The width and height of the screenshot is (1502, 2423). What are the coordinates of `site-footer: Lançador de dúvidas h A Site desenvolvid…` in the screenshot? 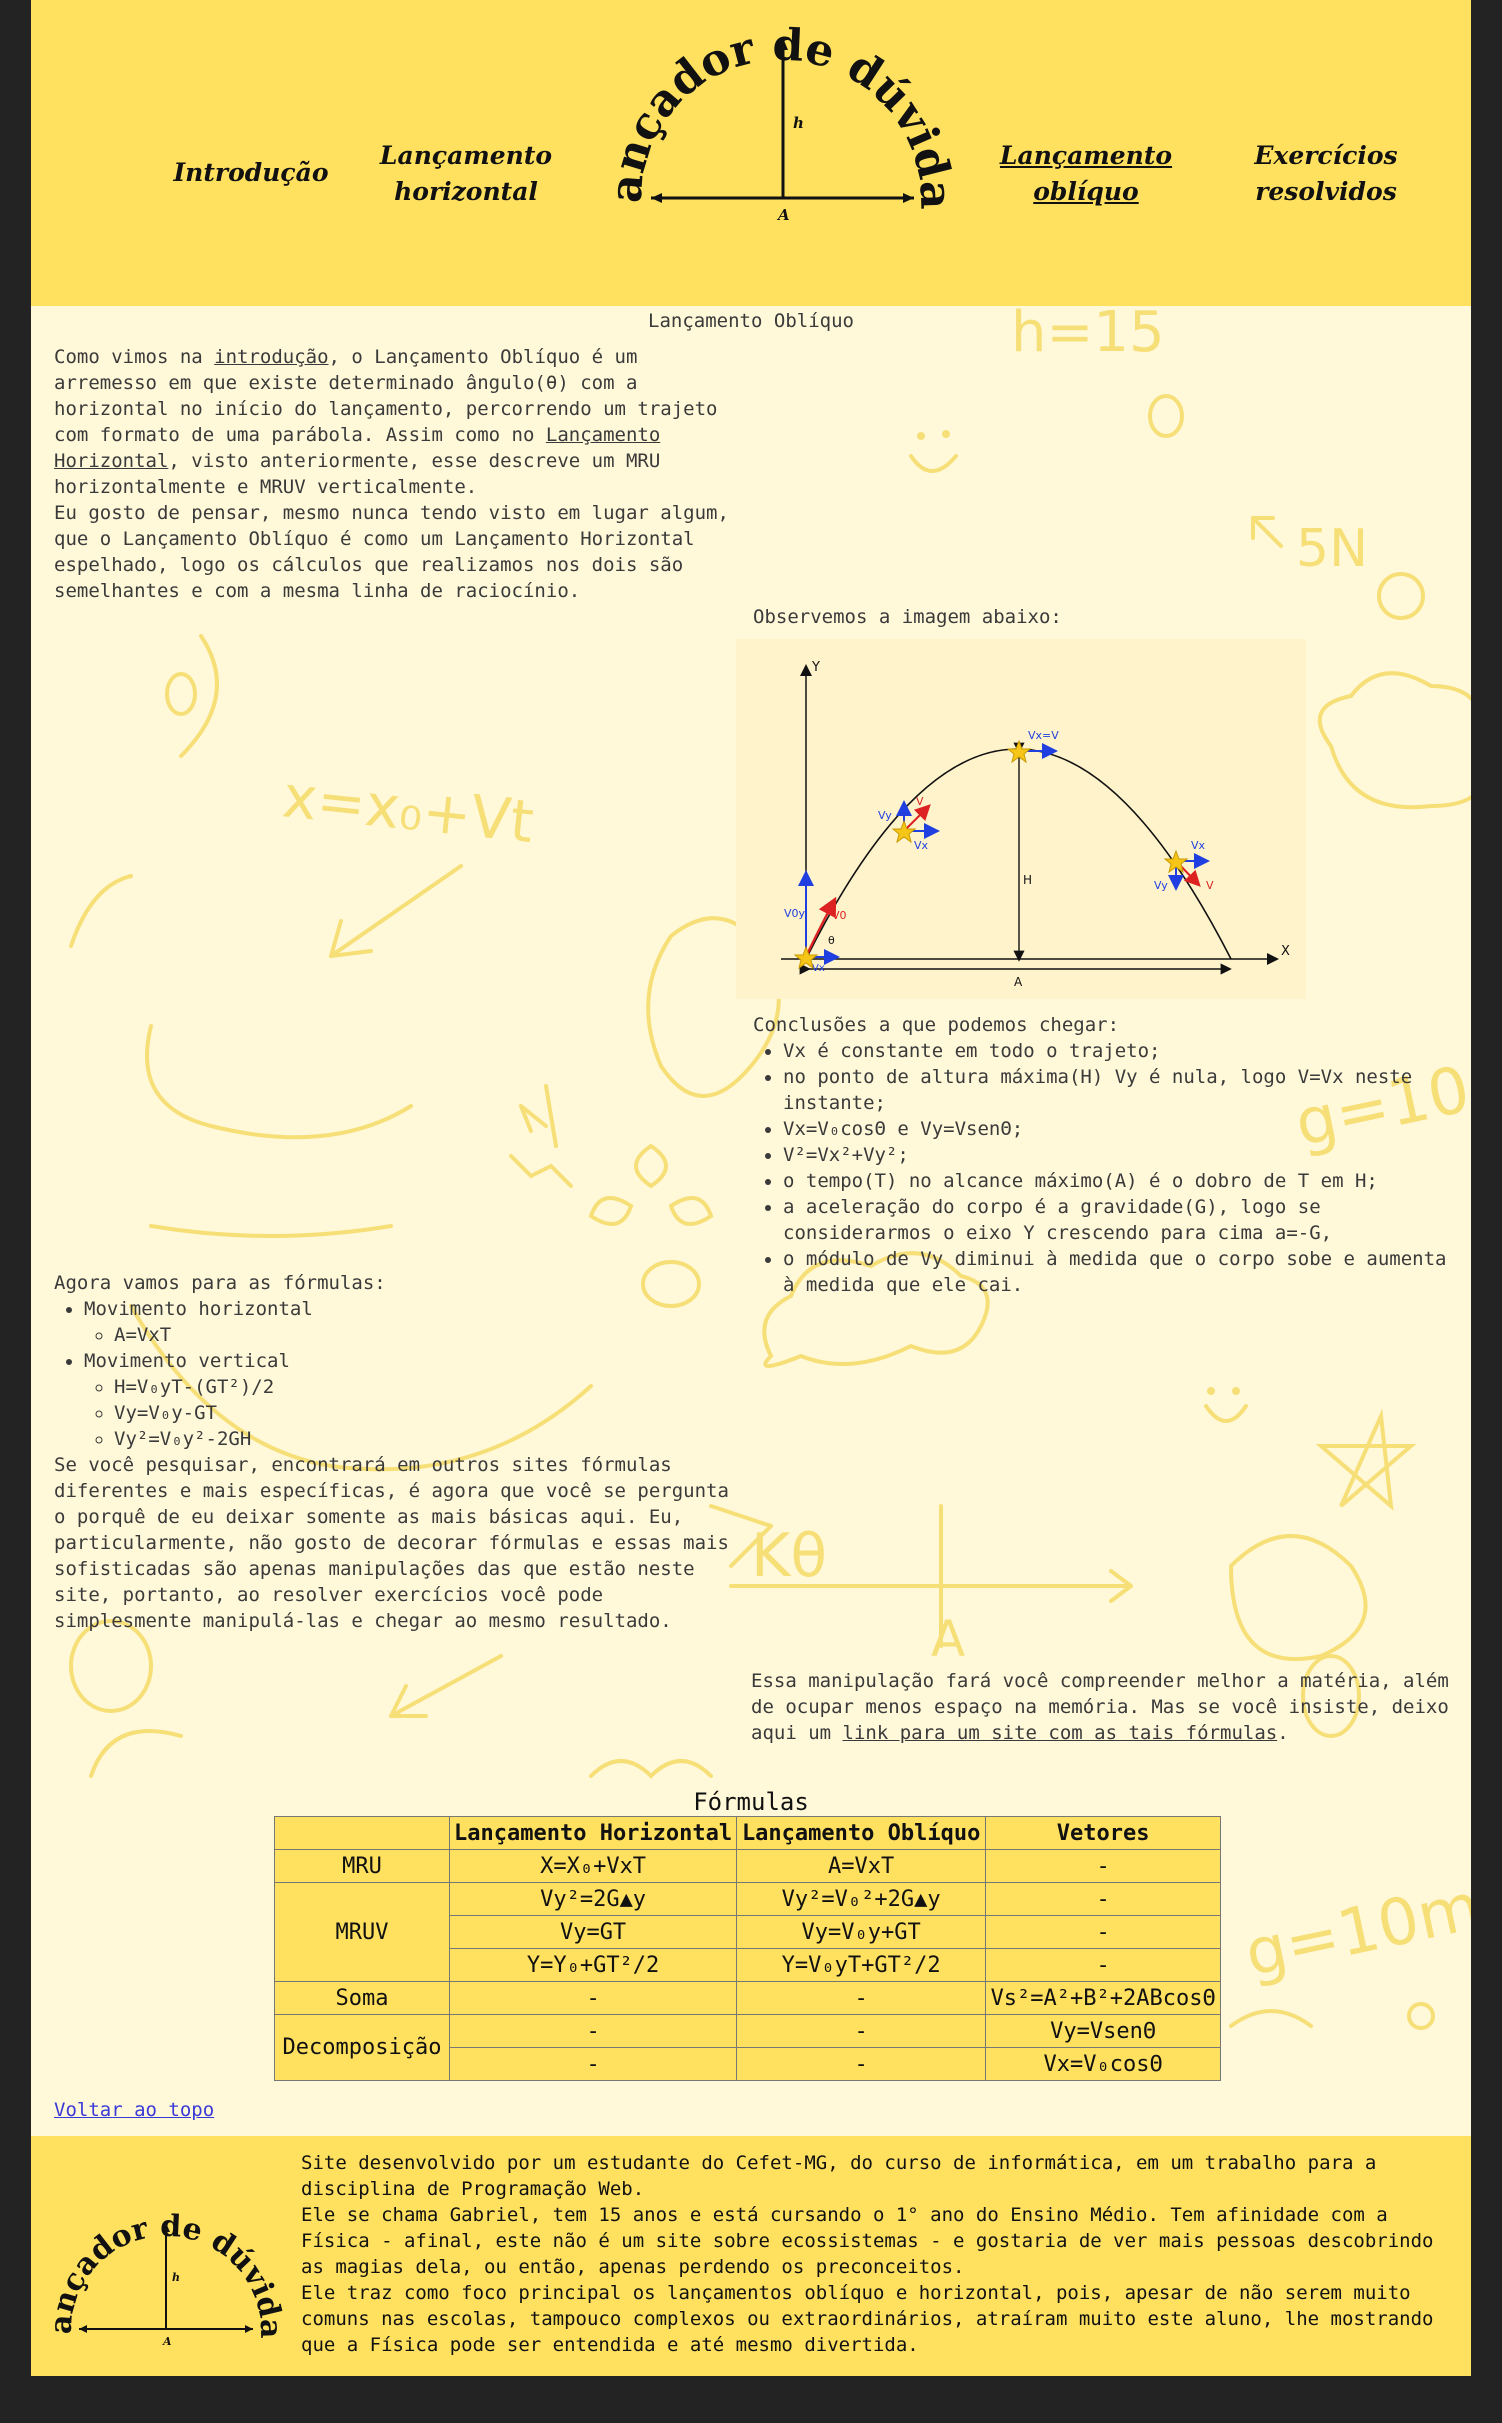 It's located at (751, 2256).